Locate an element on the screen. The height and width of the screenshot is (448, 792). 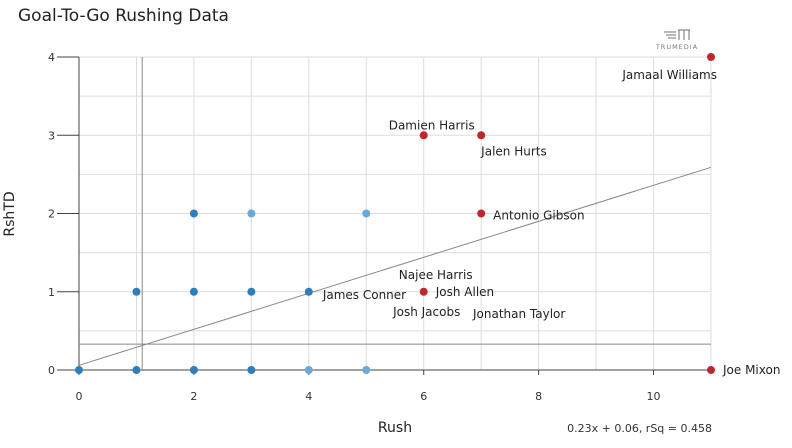
x-tick-label: 8 is located at coordinates (538, 396).